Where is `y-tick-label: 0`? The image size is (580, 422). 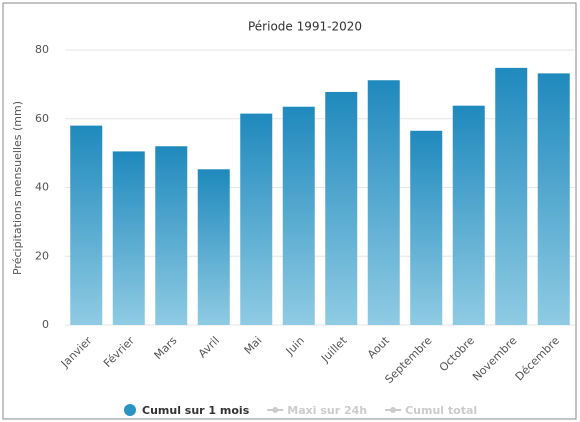 y-tick-label: 0 is located at coordinates (45, 324).